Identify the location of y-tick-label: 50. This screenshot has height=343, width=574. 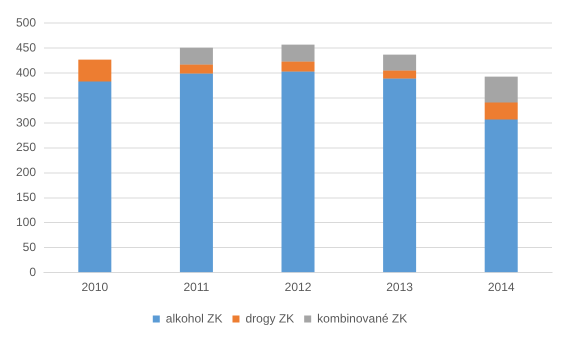
(29, 247).